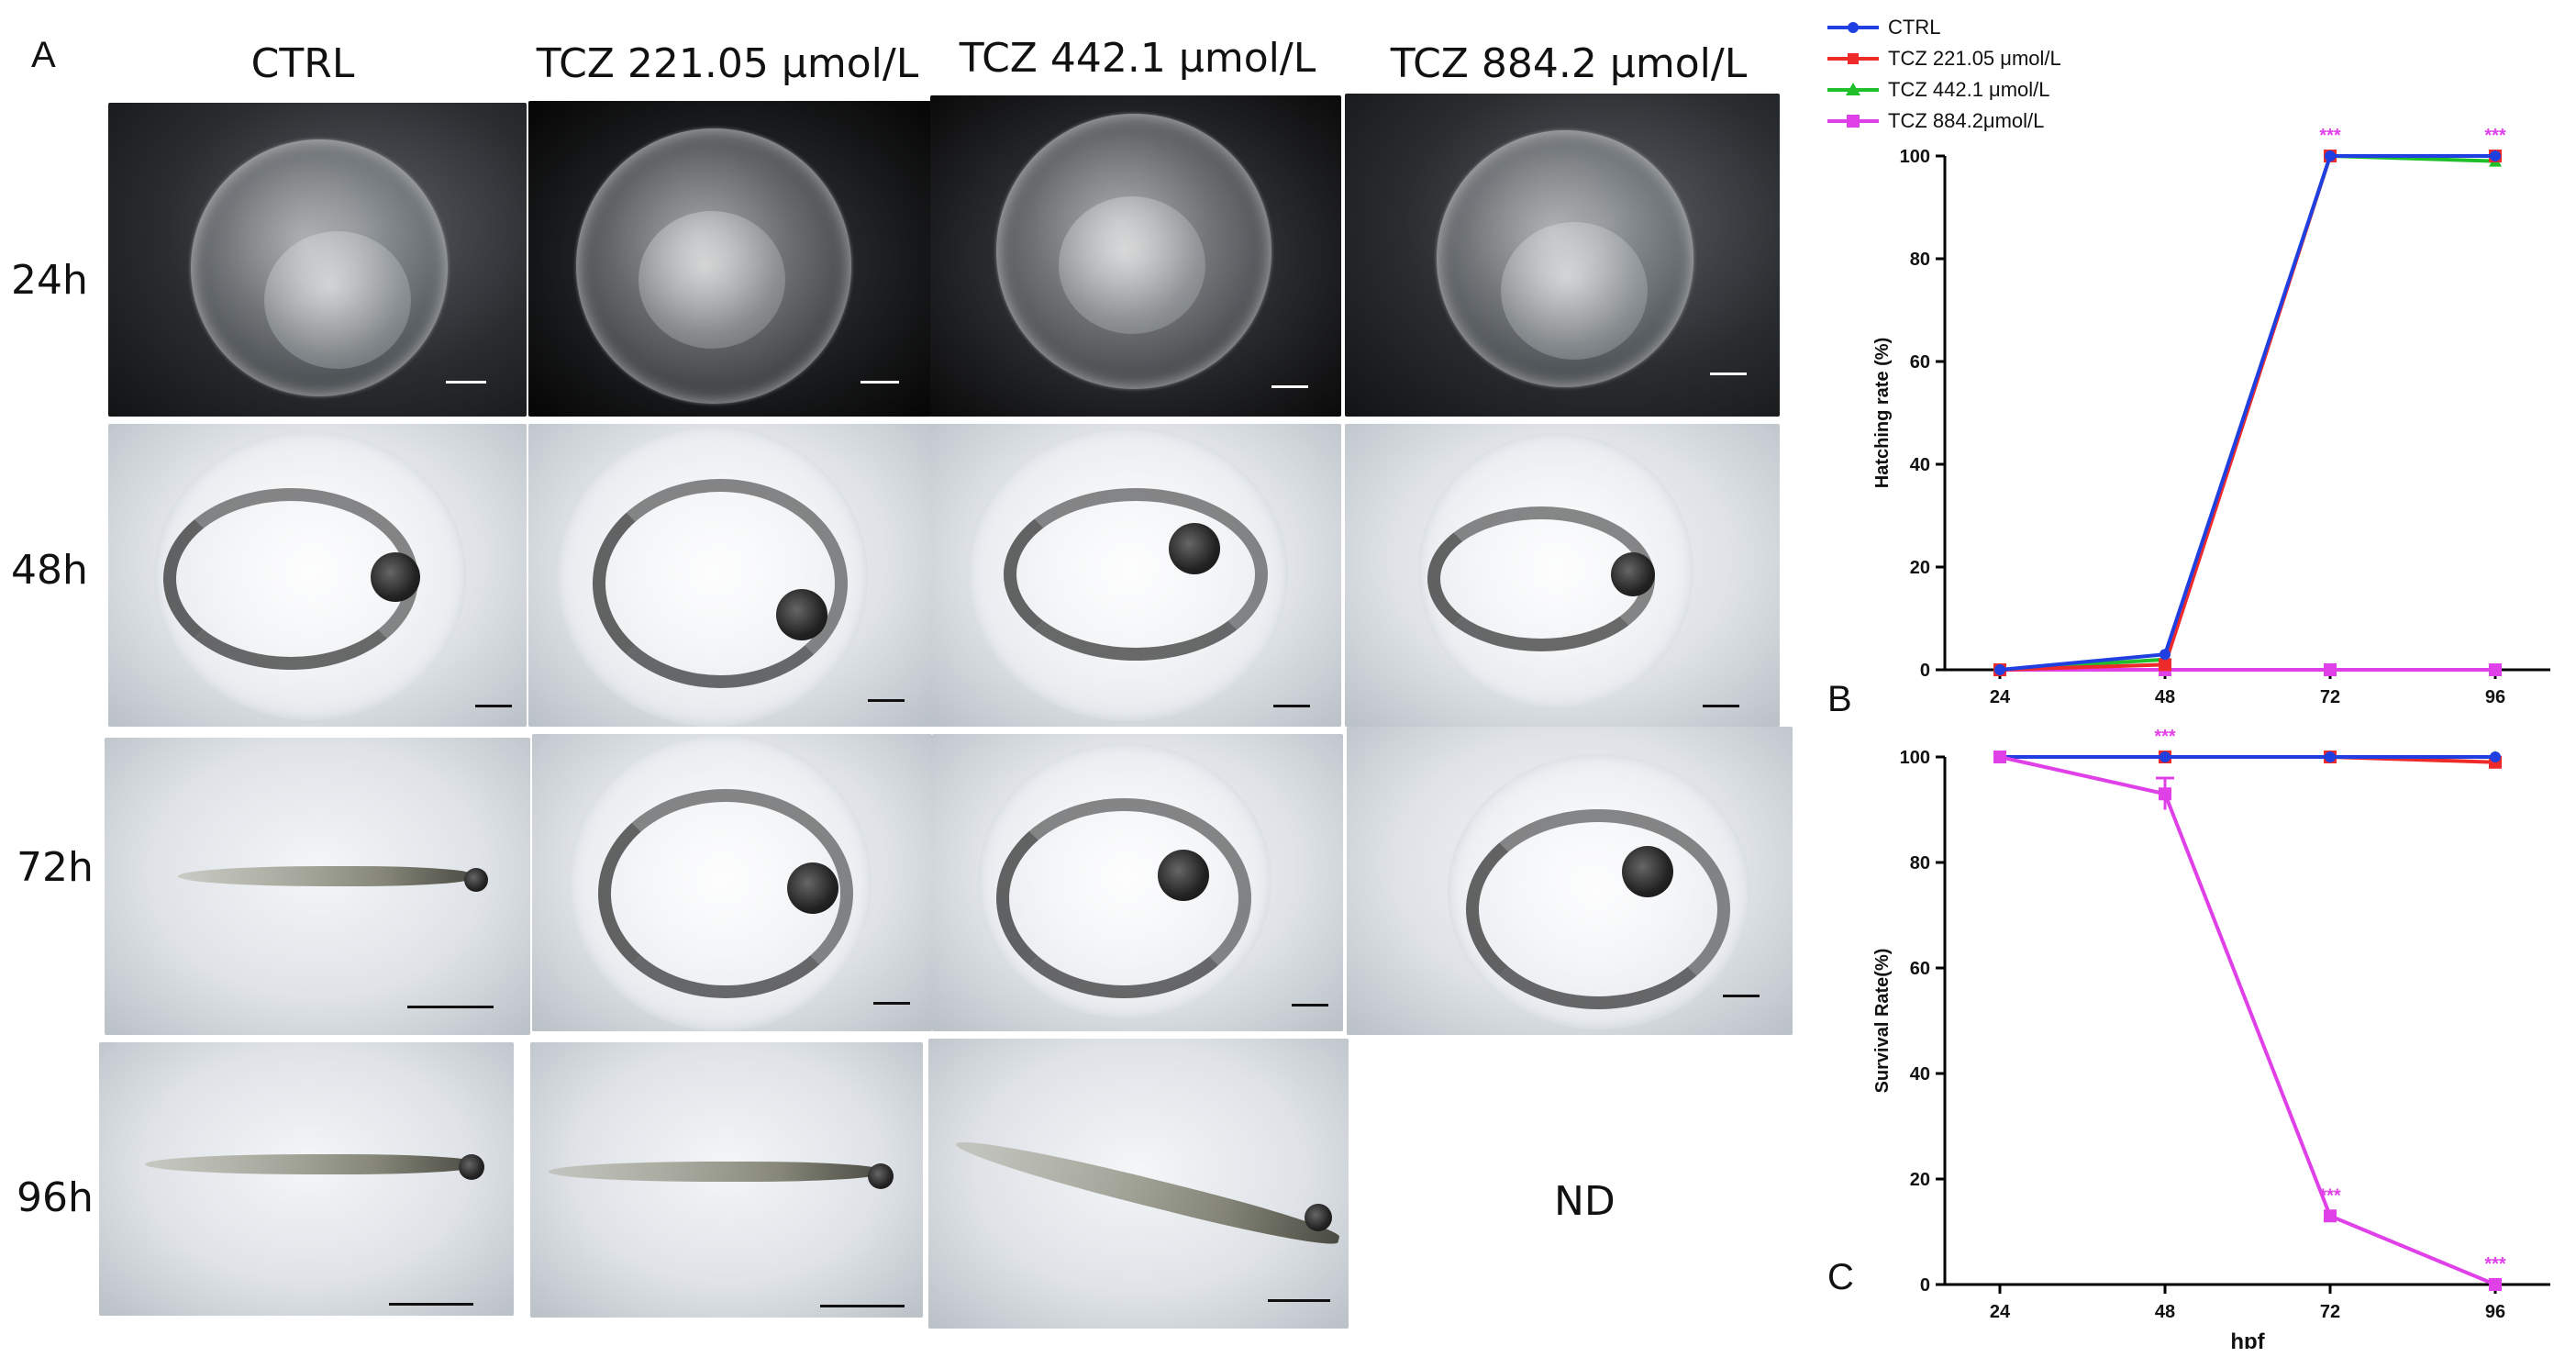 This screenshot has height=1357, width=2576. Describe the element at coordinates (1569, 63) in the screenshot. I see `column-header-tcz-884: TCZ 884.2 μmol/L` at that location.